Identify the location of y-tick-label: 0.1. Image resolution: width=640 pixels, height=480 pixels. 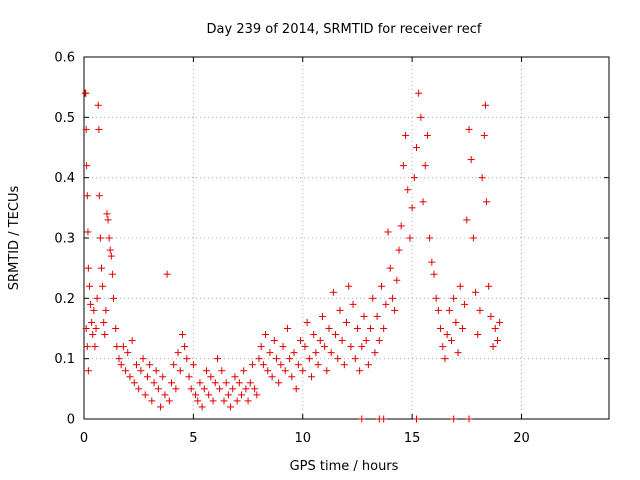
(64, 359).